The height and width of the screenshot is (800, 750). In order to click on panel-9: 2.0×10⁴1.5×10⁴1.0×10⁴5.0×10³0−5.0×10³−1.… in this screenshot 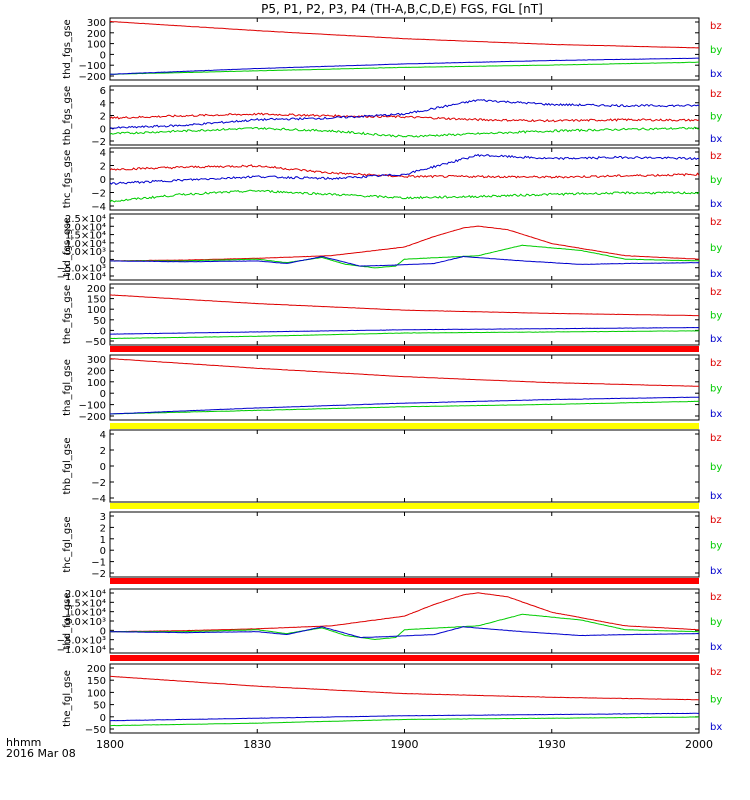, I will do `click(389, 622)`.